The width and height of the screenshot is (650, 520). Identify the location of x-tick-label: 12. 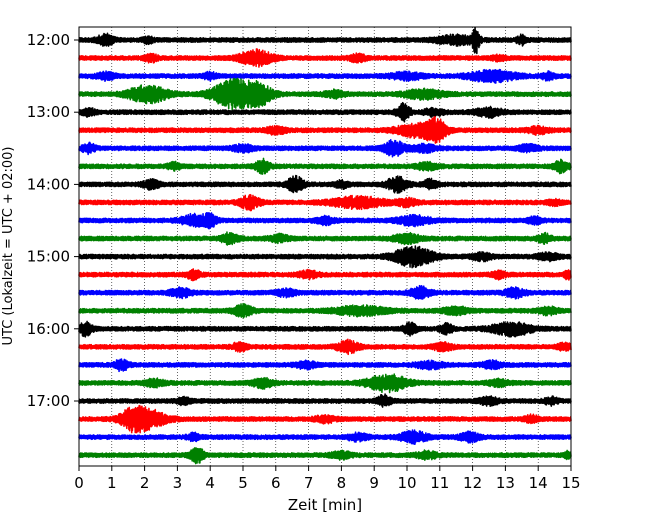
(472, 483).